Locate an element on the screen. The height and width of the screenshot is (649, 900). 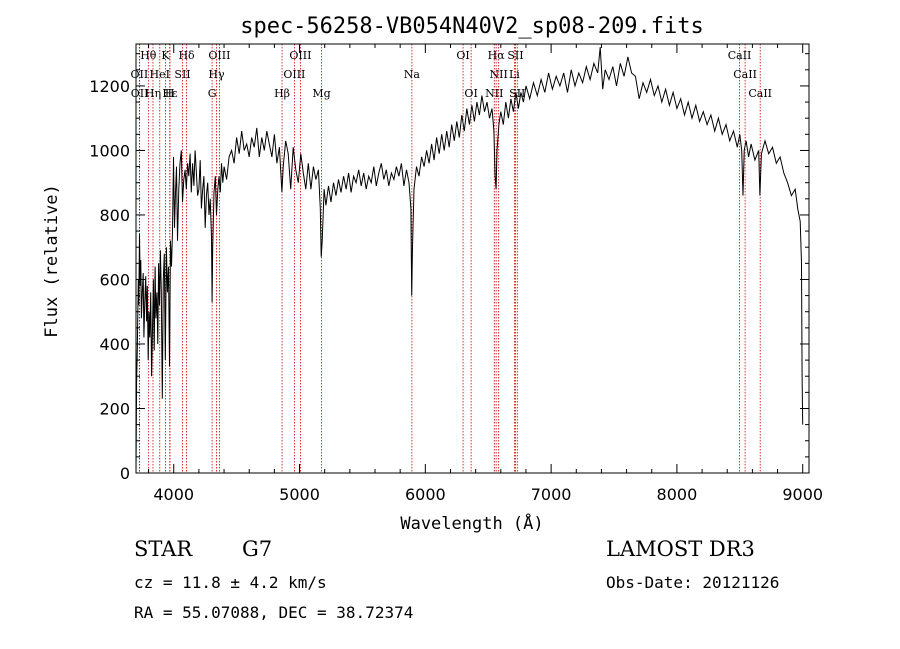
x-tick-label-1: 5000 is located at coordinates (299, 494).